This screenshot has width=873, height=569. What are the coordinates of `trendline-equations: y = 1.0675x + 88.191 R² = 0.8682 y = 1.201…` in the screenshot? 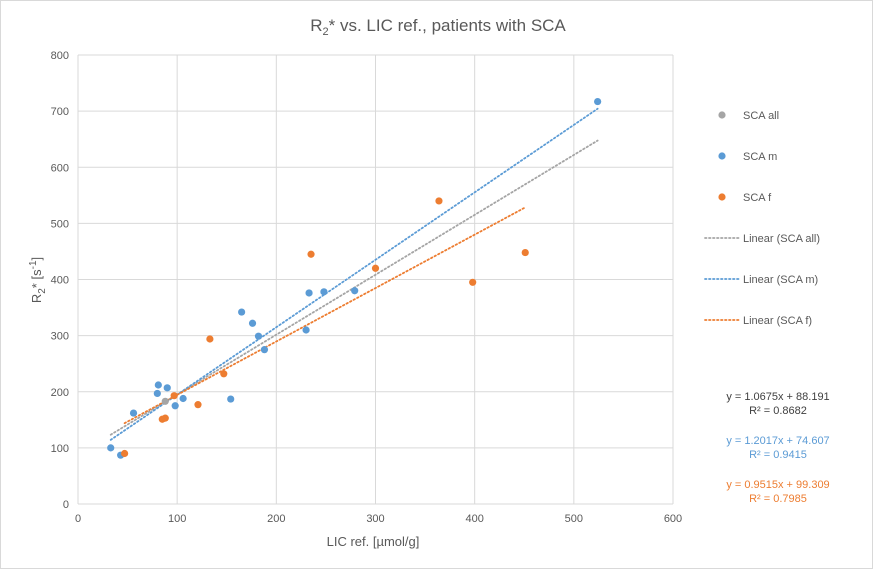 It's located at (777, 448).